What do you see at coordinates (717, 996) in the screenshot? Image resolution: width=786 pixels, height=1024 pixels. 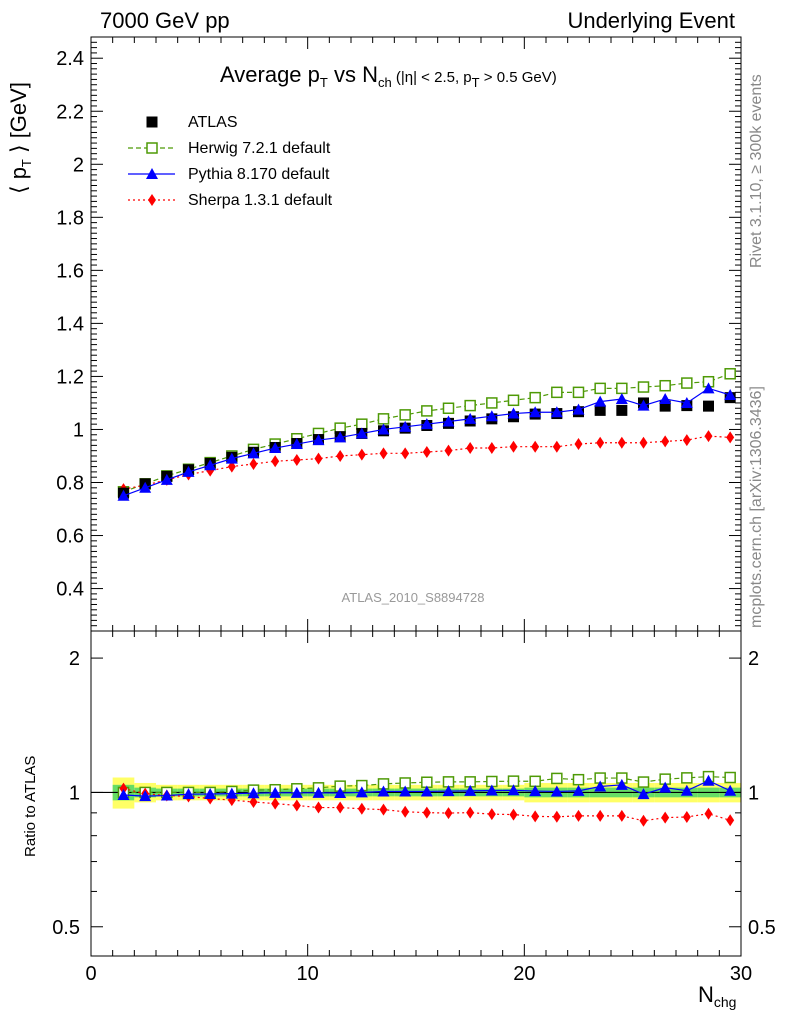 I see `x-axis-label: Nchg` at bounding box center [717, 996].